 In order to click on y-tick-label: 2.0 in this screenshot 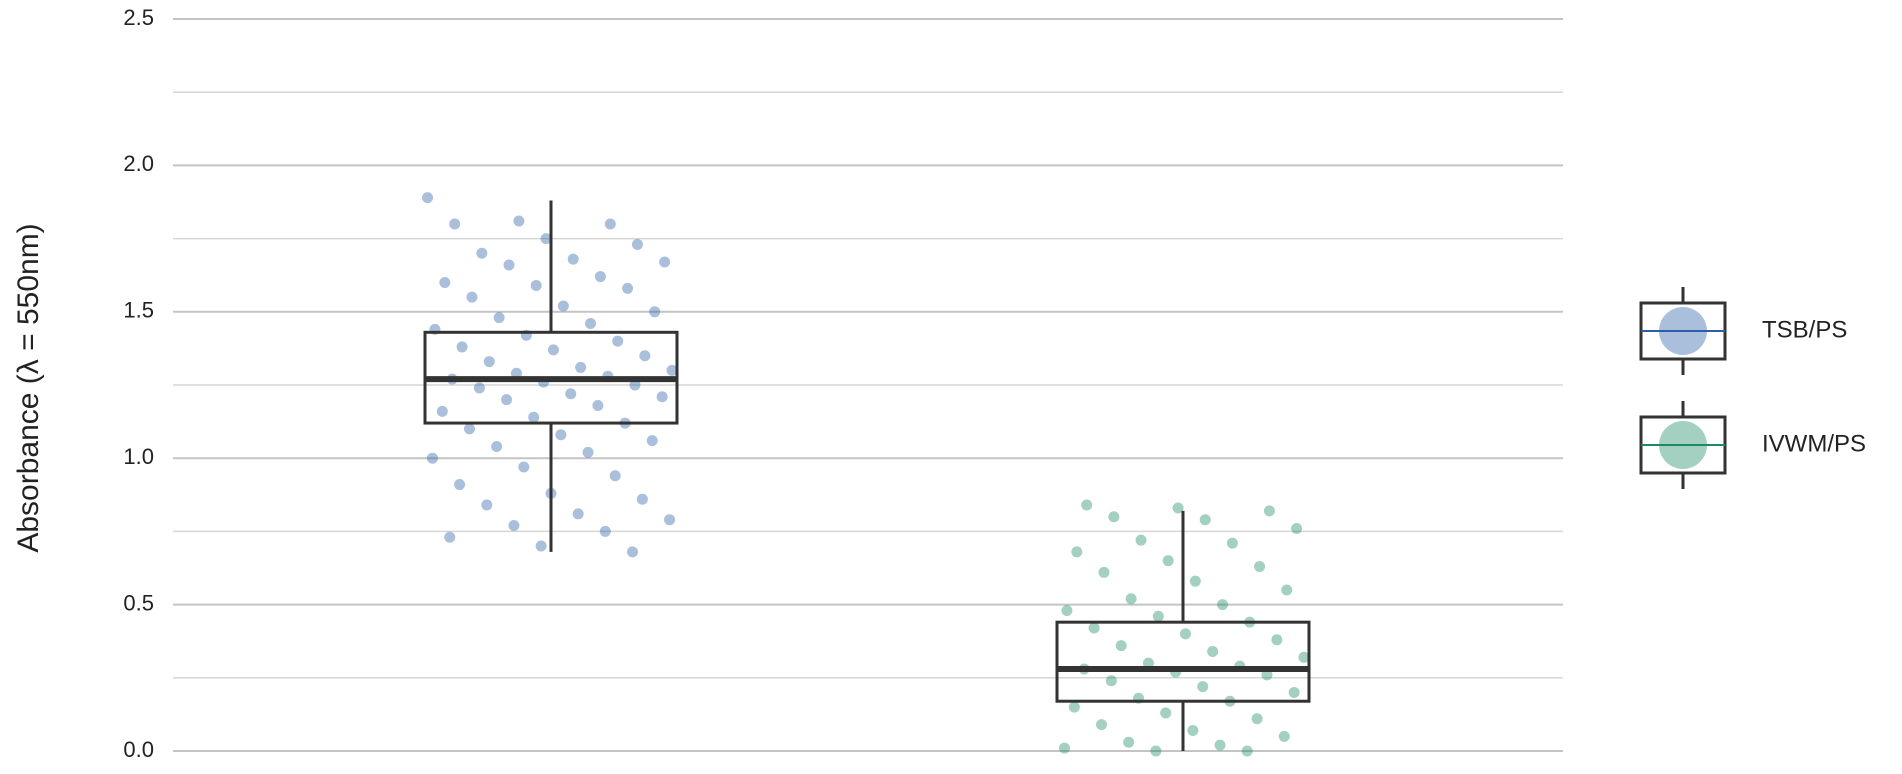, I will do `click(138, 163)`.